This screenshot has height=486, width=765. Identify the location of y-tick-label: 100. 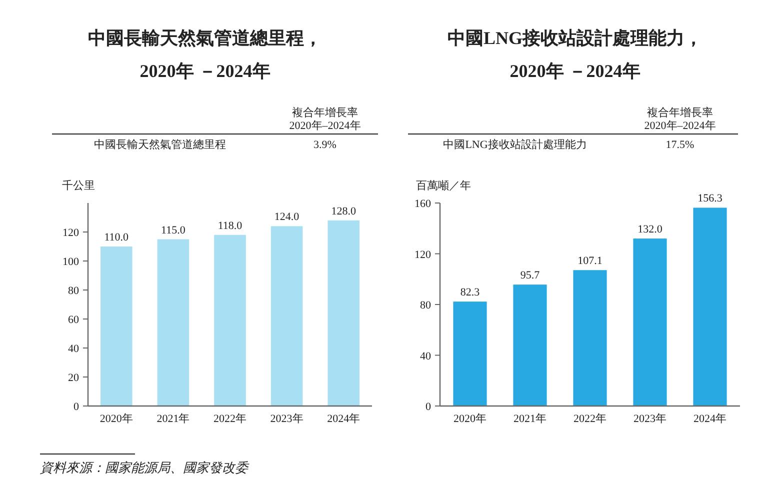
(71, 262).